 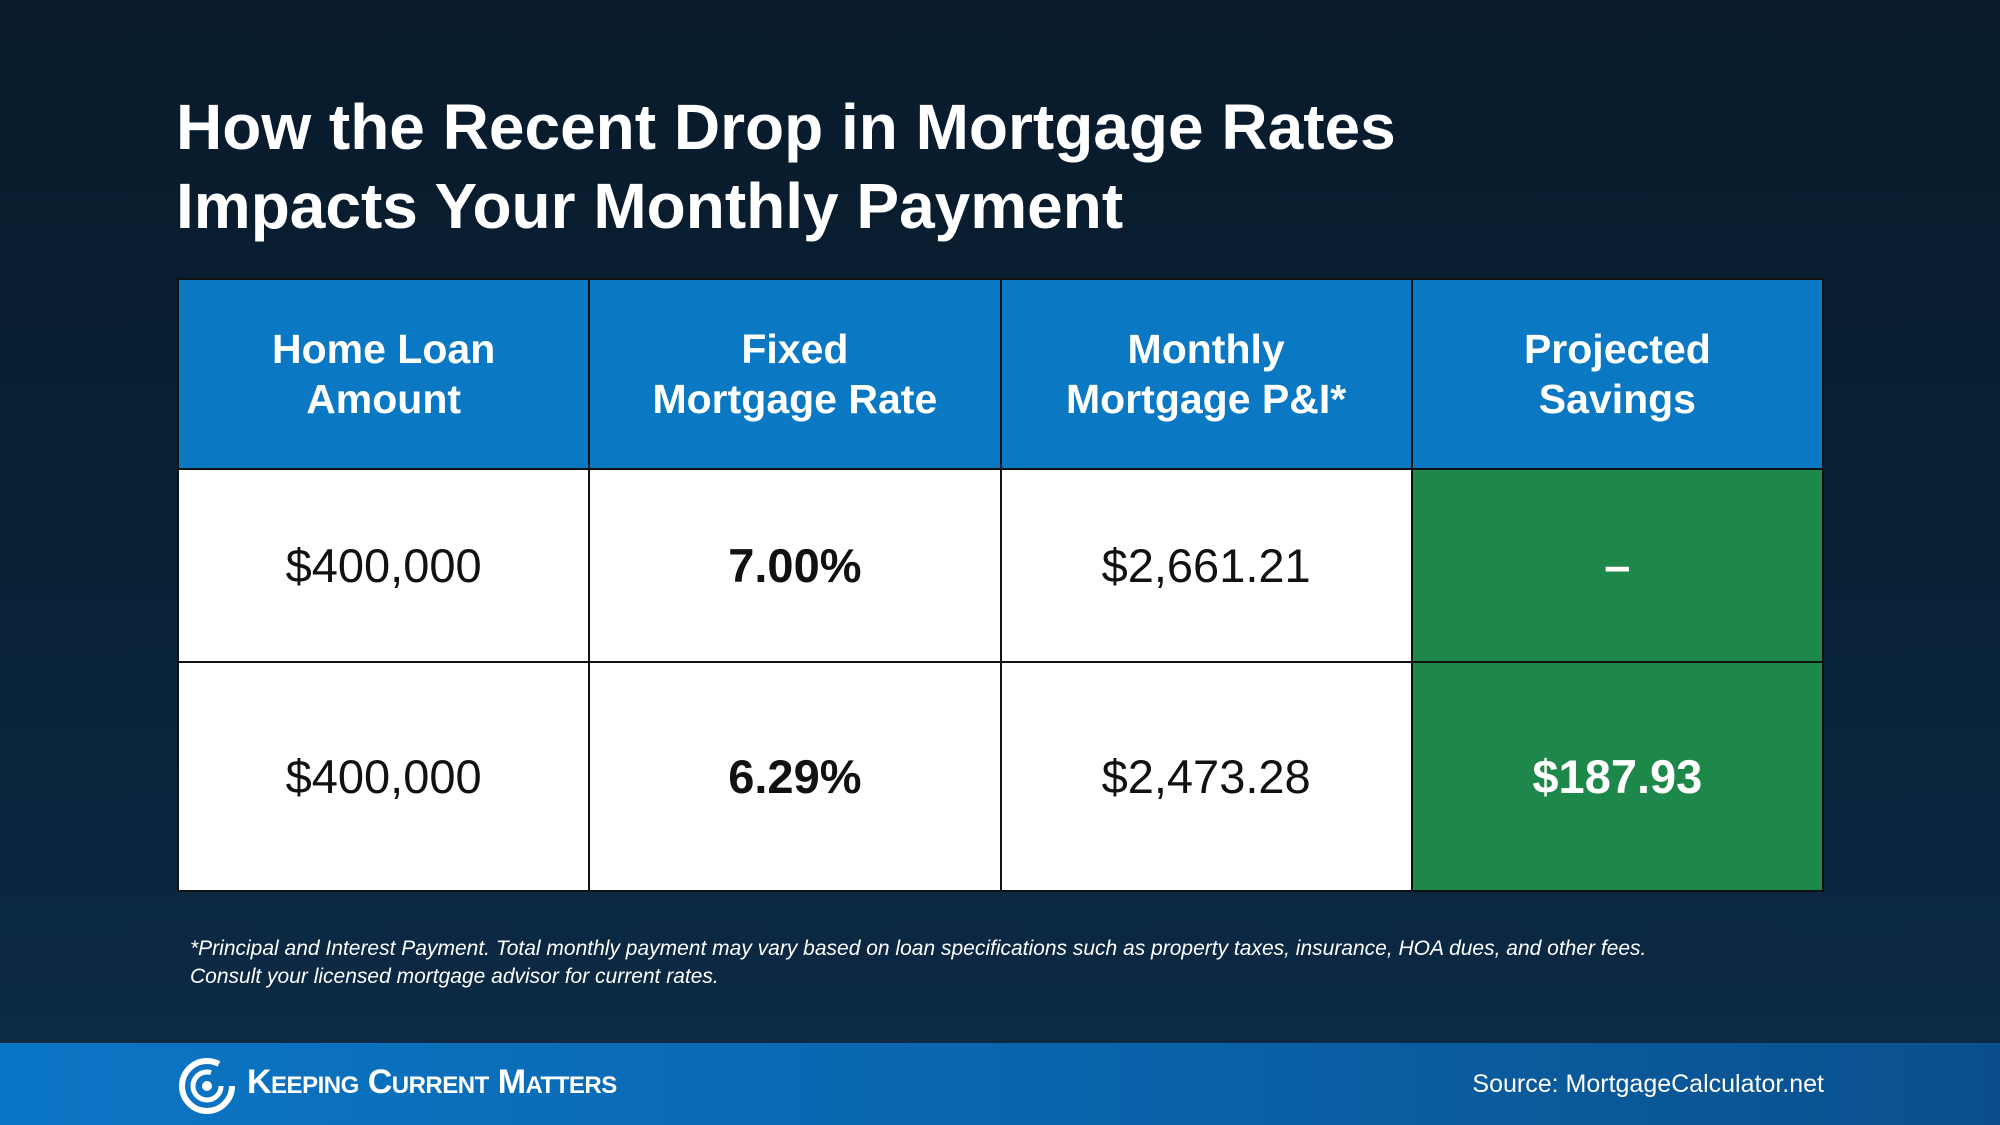 I want to click on title-line: How the Recent Drop in Mortgage Rates, so click(x=786, y=127).